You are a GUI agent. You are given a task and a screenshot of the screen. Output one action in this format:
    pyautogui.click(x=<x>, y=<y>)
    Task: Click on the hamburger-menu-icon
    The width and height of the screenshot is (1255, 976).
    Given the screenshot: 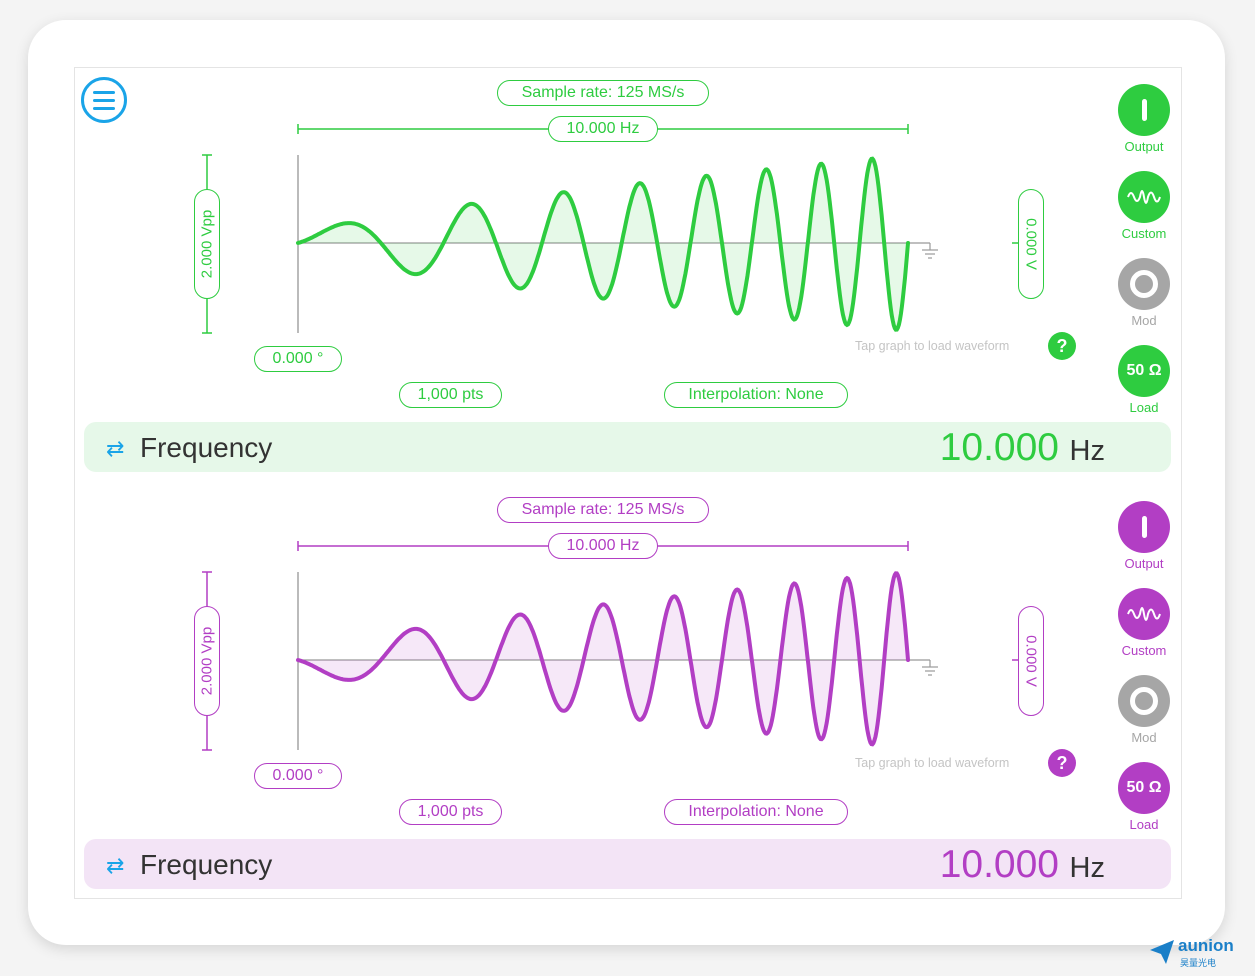 What is the action you would take?
    pyautogui.click(x=104, y=100)
    